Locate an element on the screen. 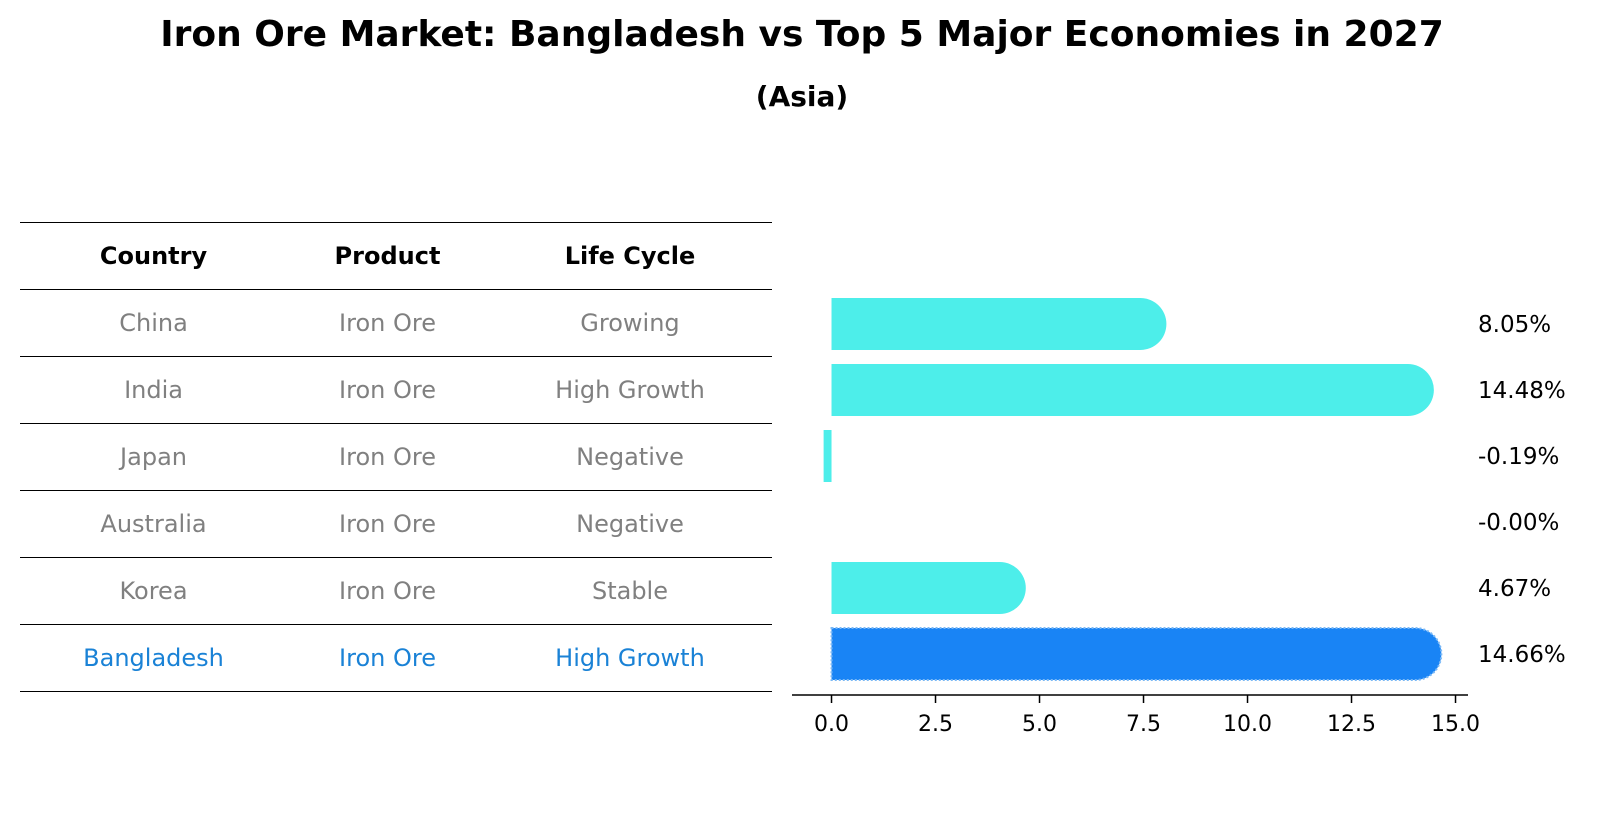  x-tick-label: 12.5 is located at coordinates (1351, 724).